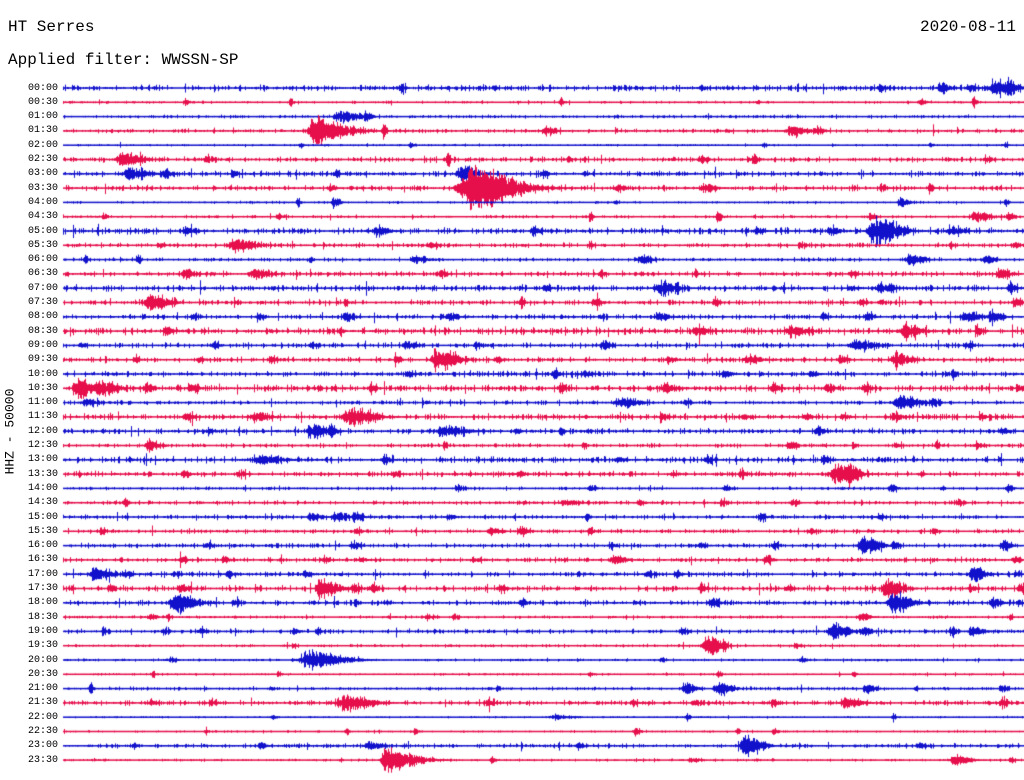 This screenshot has width=1024, height=780. I want to click on time-label: 02:30, so click(42, 159).